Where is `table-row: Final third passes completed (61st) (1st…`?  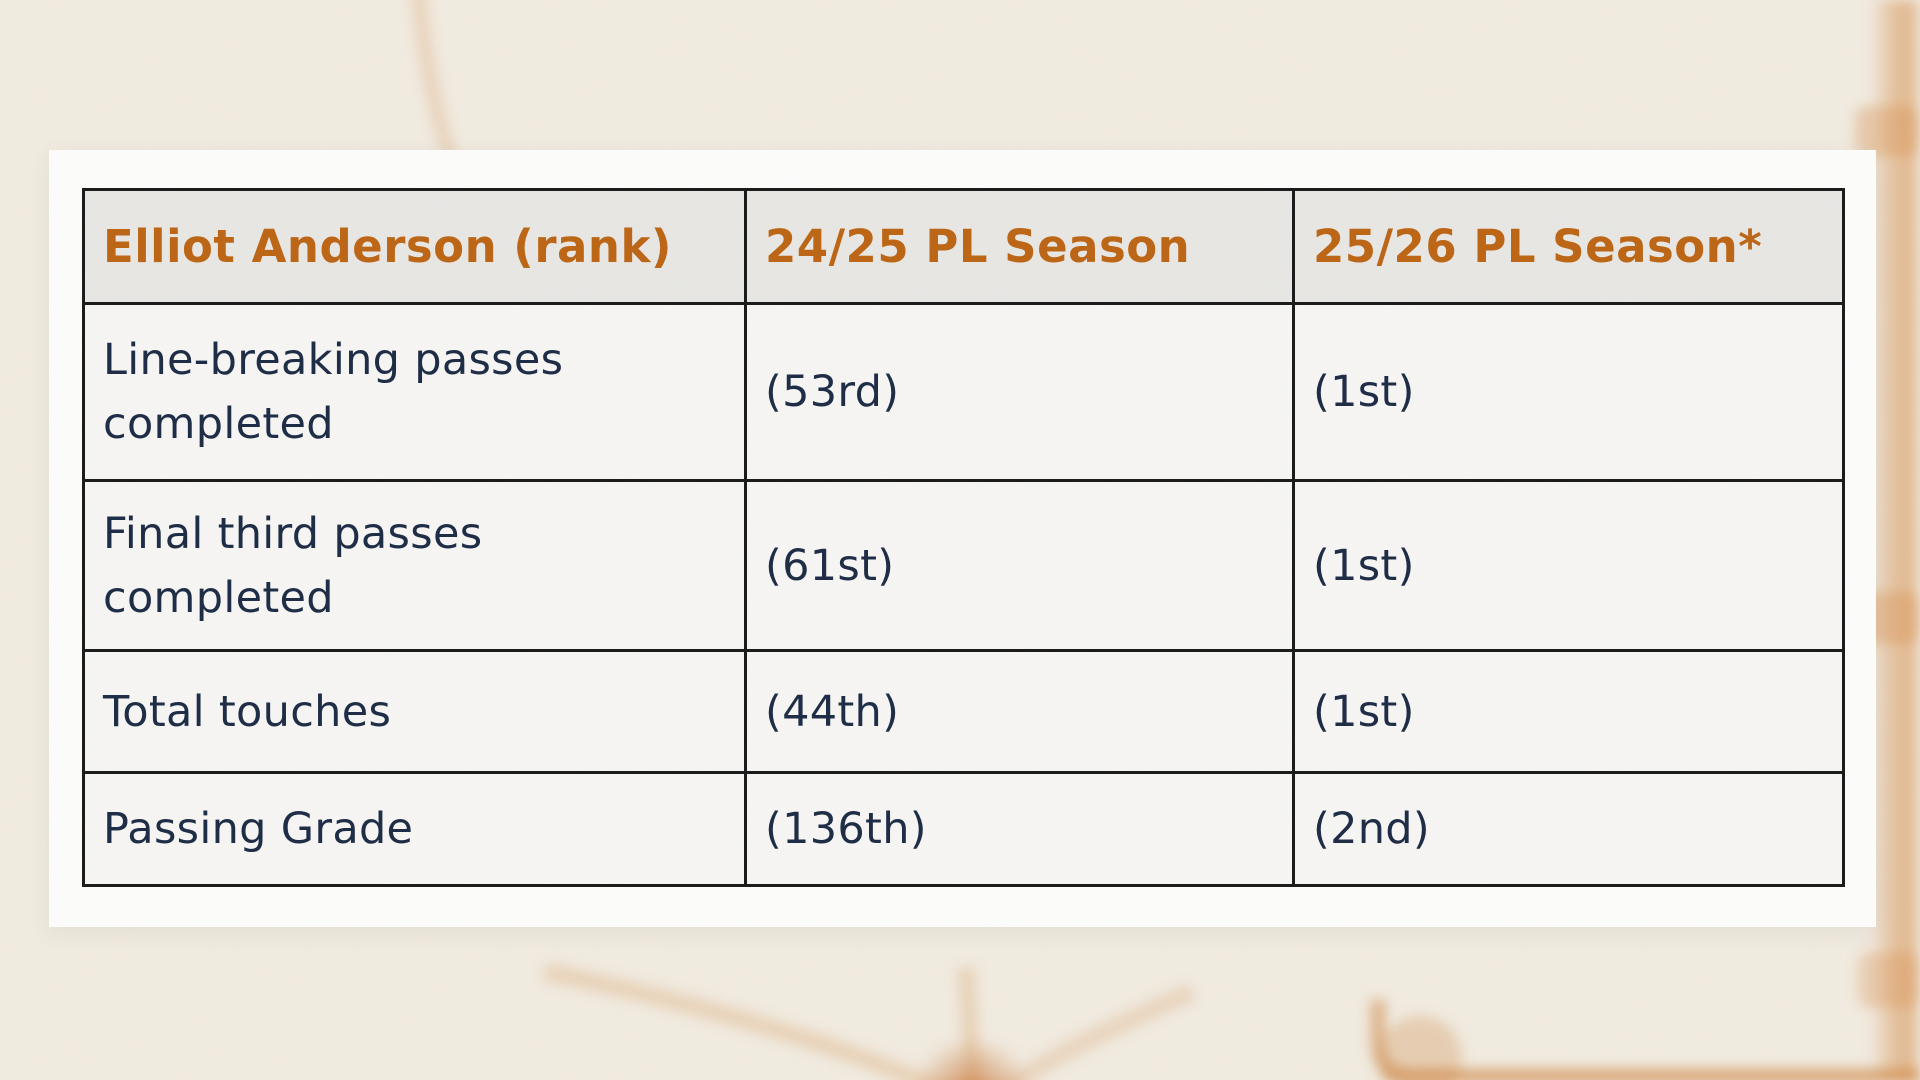 table-row: Final third passes completed (61st) (1st… is located at coordinates (963, 565).